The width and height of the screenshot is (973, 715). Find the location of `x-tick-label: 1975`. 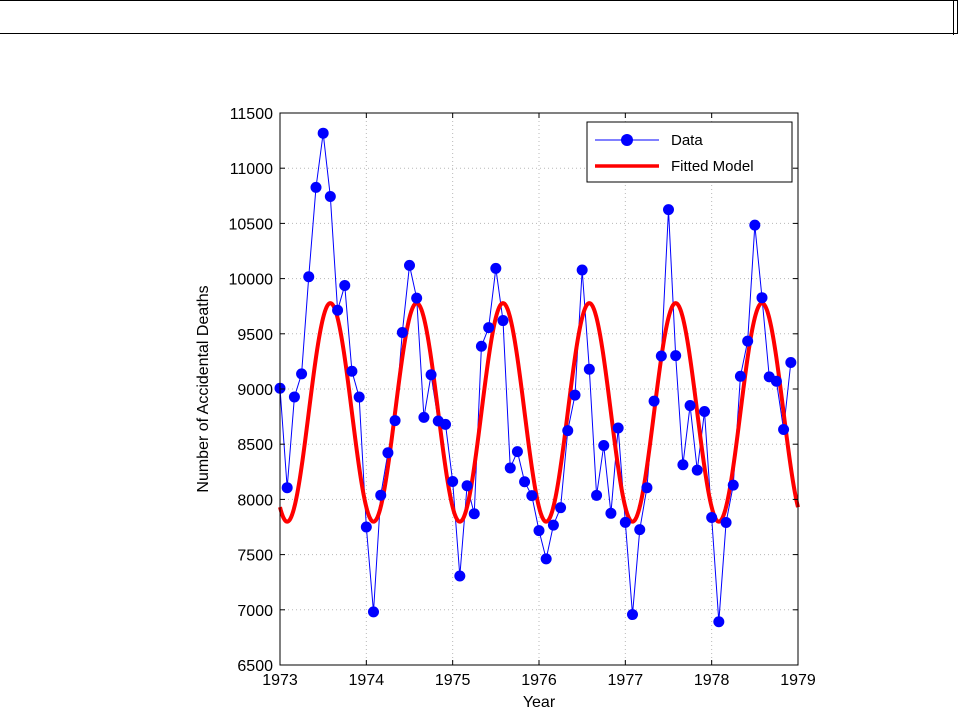

x-tick-label: 1975 is located at coordinates (453, 680).